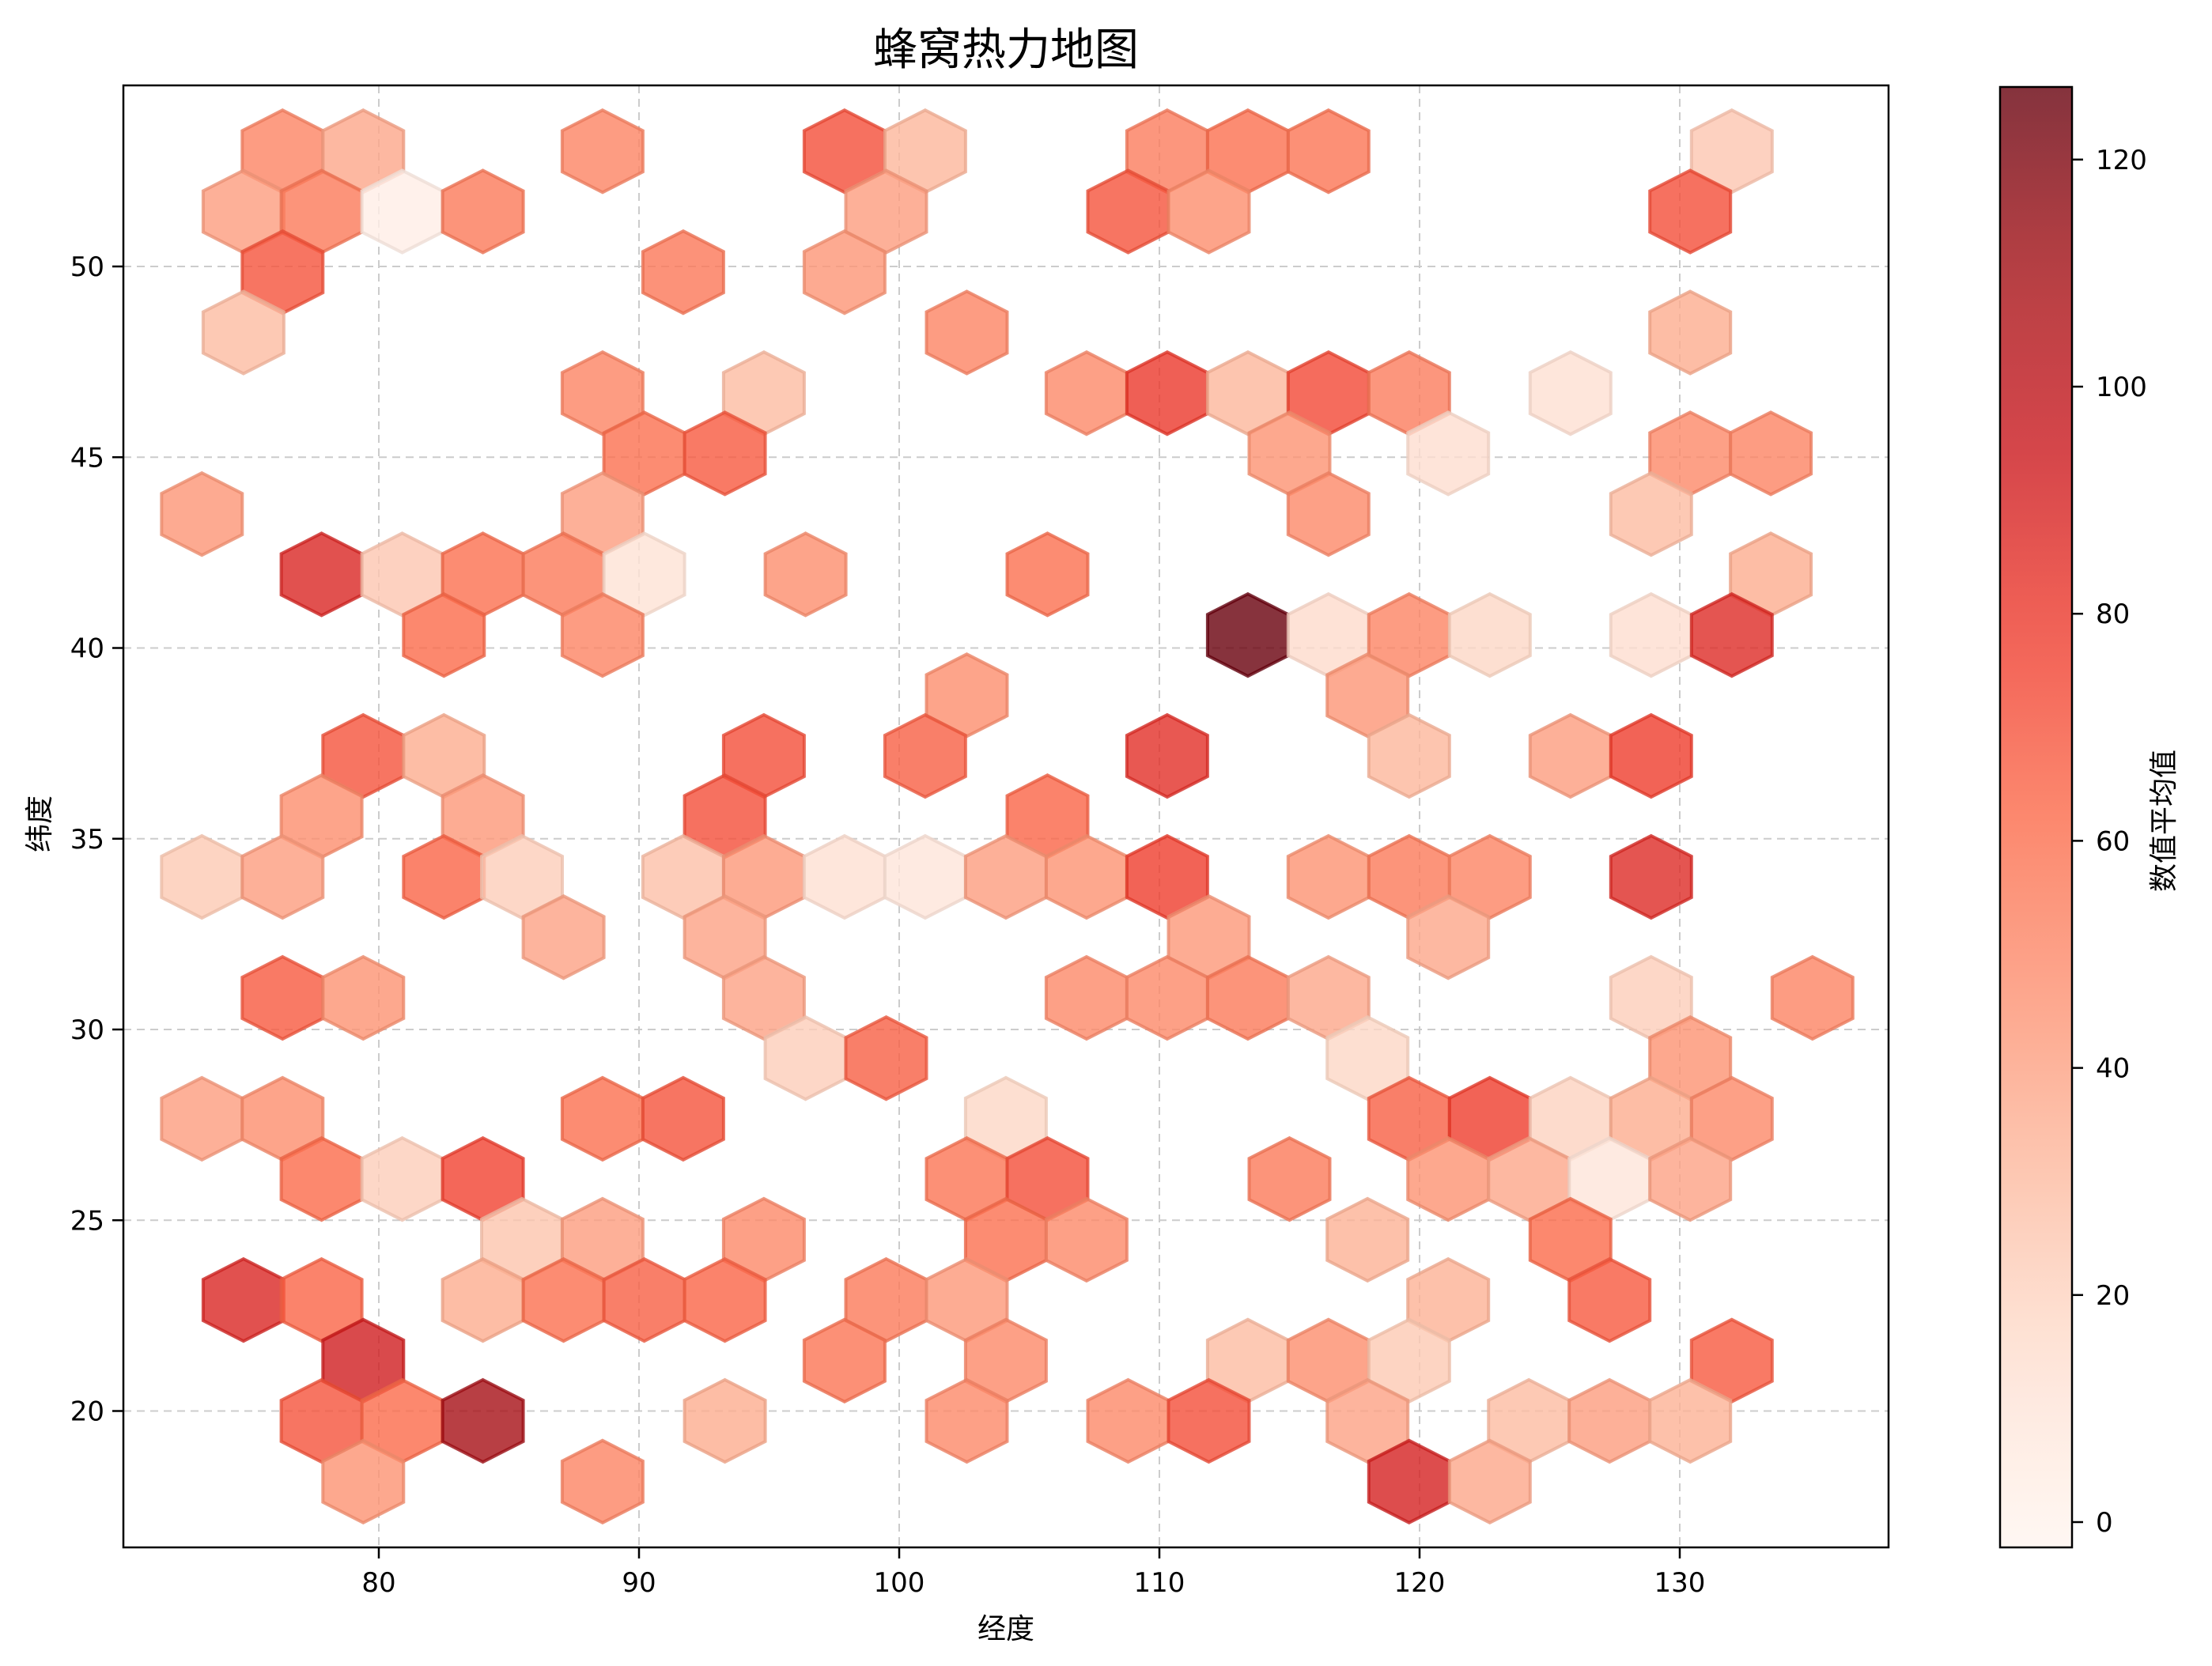 This screenshot has width=2212, height=1666. What do you see at coordinates (87, 840) in the screenshot?
I see `y-tick-label: 35` at bounding box center [87, 840].